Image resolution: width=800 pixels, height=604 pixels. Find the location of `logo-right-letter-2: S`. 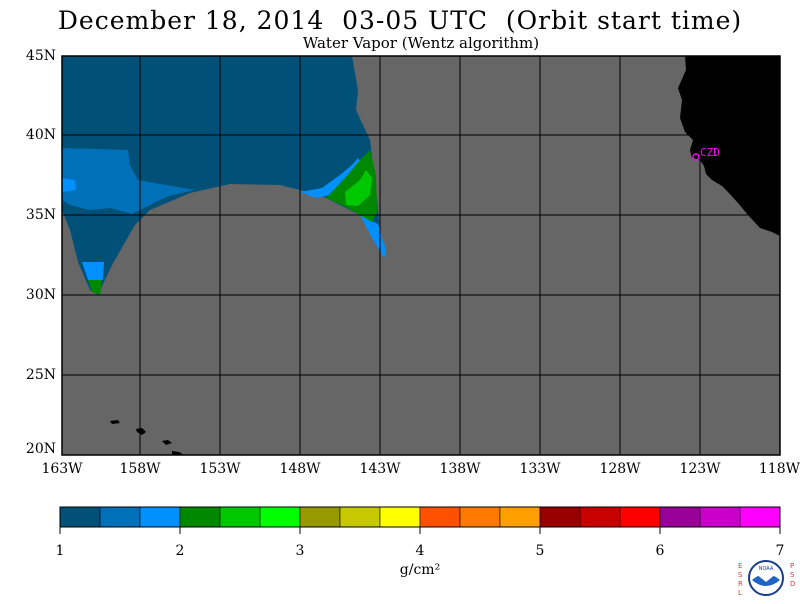

logo-right-letter-2: S is located at coordinates (792, 575).